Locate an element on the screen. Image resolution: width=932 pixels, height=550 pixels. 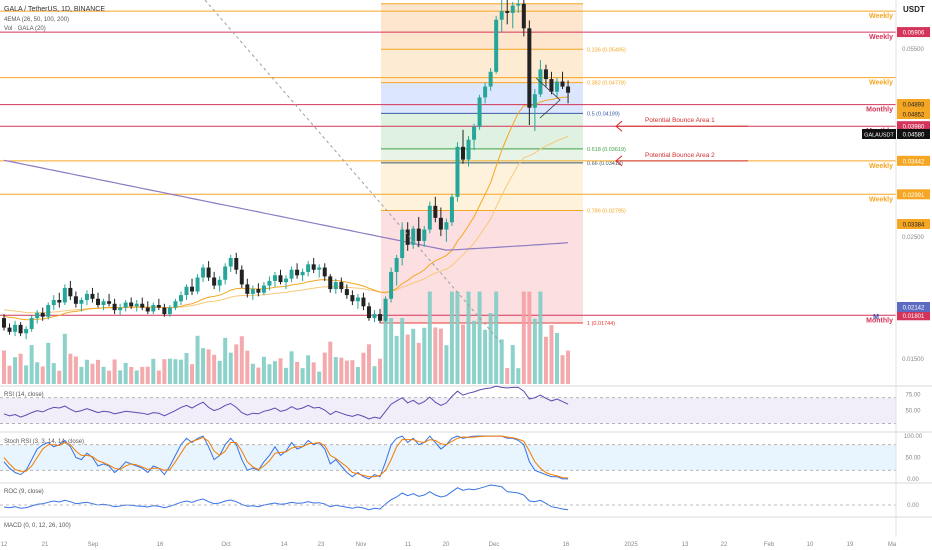
time-tick: 21 is located at coordinates (45, 545).